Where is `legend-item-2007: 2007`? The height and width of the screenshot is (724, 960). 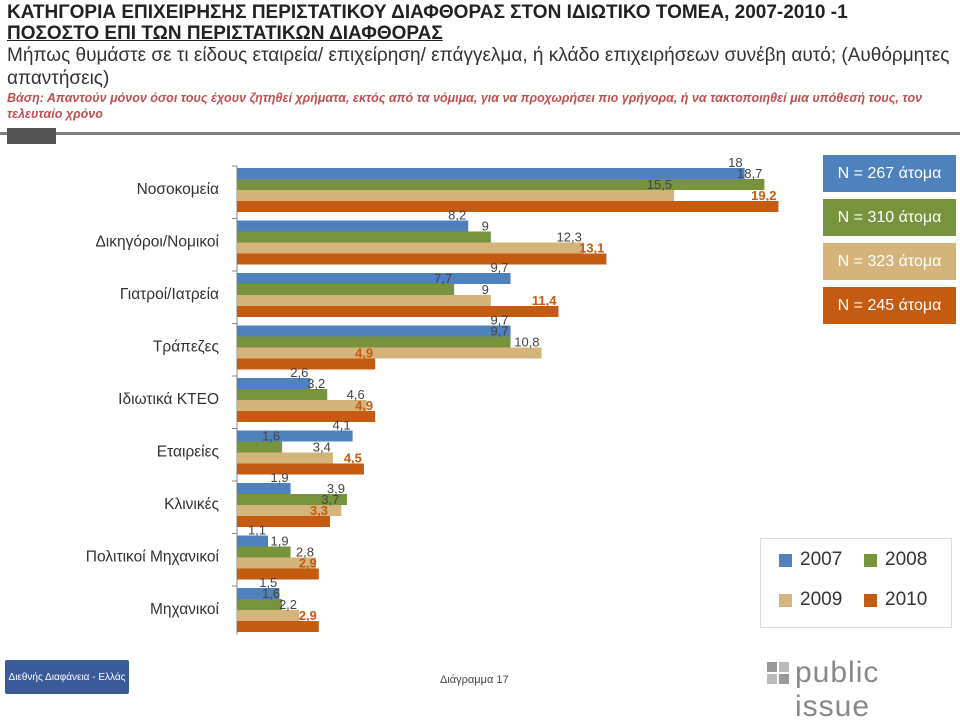 legend-item-2007: 2007 is located at coordinates (810, 560).